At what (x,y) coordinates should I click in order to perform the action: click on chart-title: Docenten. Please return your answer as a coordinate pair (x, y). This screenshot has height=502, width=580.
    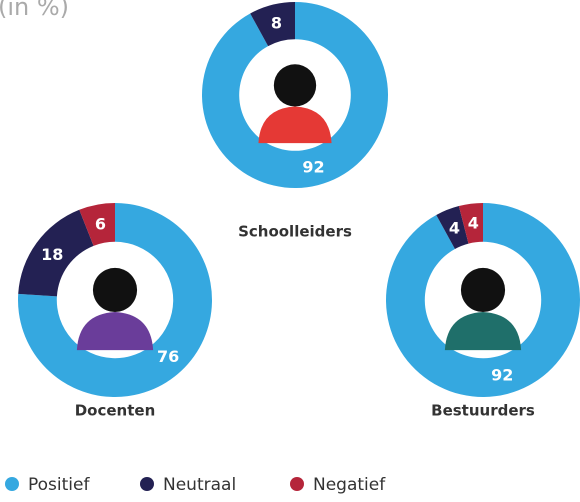
    Looking at the image, I should click on (115, 411).